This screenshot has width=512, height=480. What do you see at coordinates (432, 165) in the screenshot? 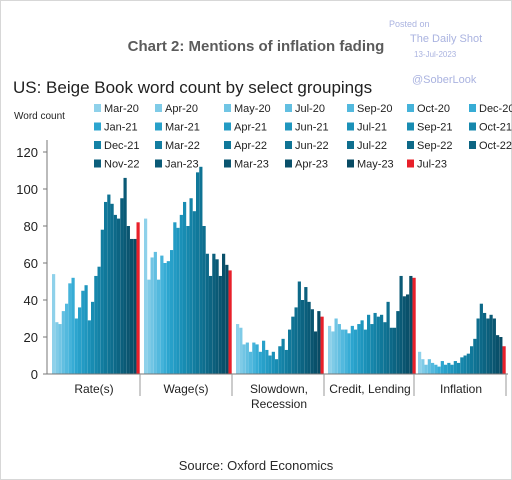
I see `legend-label: Jul-23` at bounding box center [432, 165].